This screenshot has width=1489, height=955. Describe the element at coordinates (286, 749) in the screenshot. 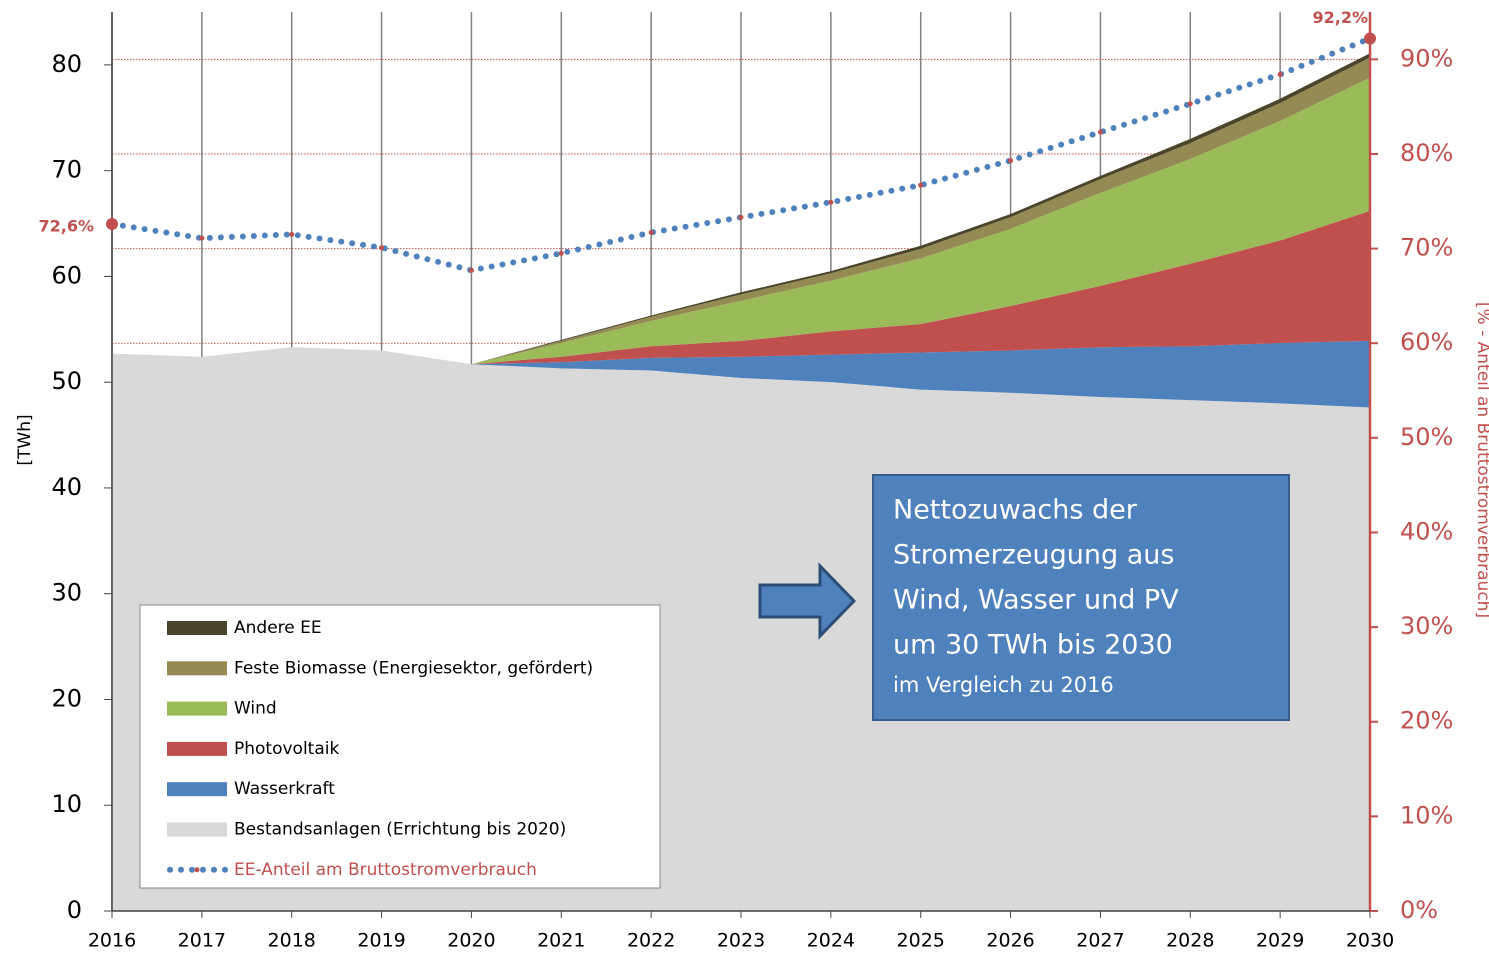

I see `legend-label: Photovoltaik` at that location.